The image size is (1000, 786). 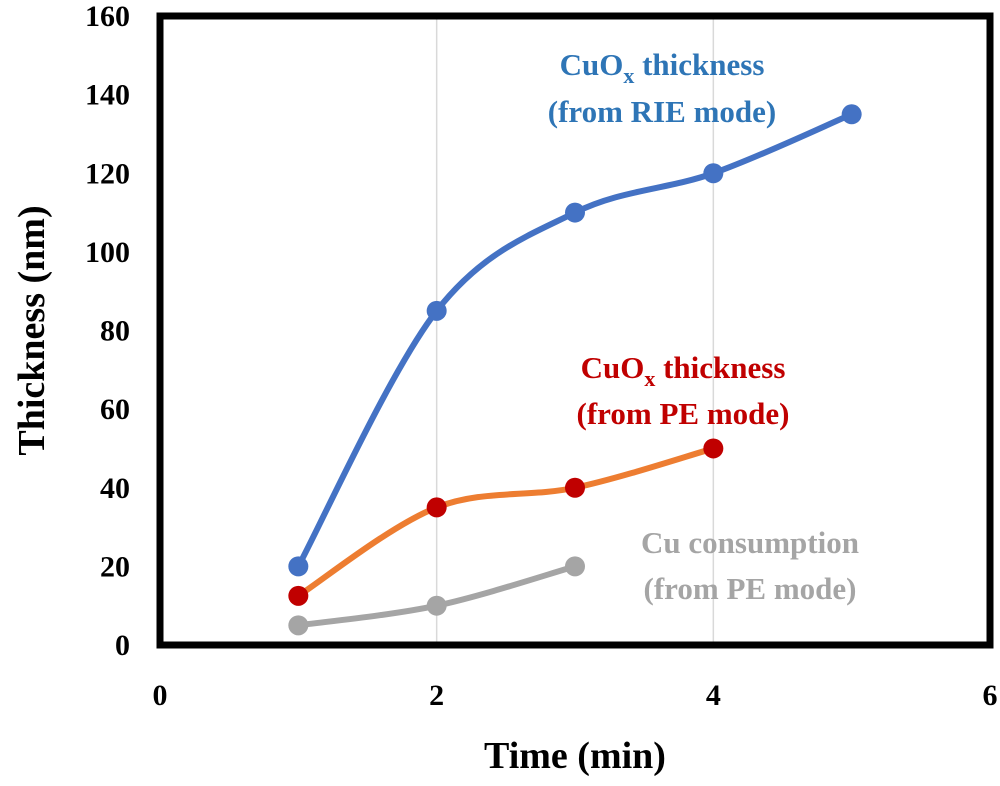 What do you see at coordinates (115, 566) in the screenshot?
I see `y-tick-label: 20` at bounding box center [115, 566].